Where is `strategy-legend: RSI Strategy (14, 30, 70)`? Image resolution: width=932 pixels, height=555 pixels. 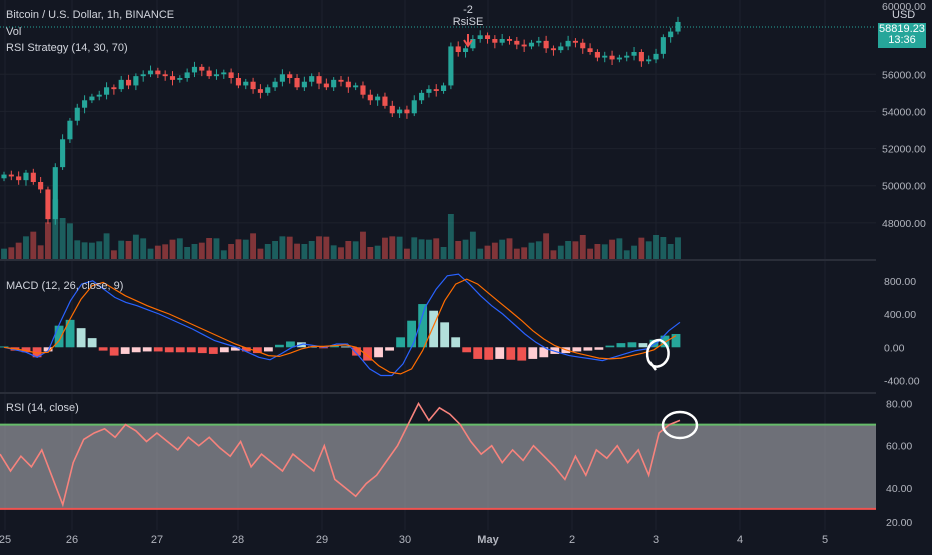
strategy-legend: RSI Strategy (14, 30, 70) is located at coordinates (67, 48).